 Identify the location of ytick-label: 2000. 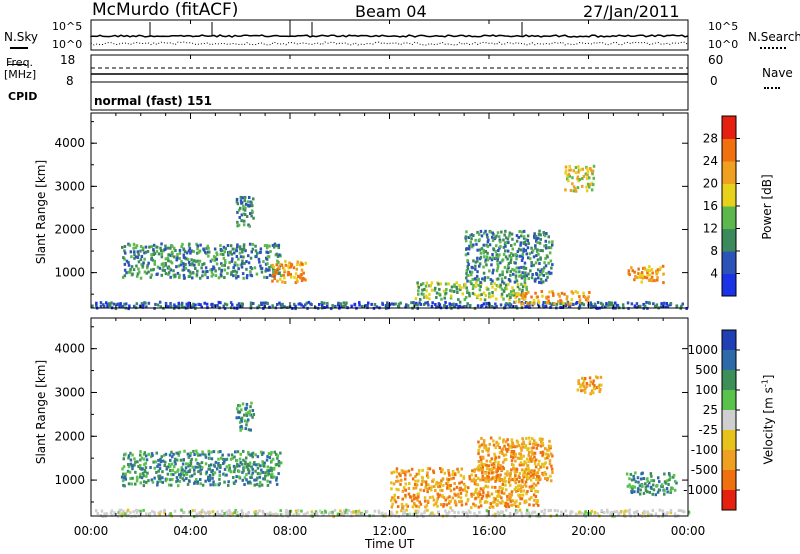
(69, 436).